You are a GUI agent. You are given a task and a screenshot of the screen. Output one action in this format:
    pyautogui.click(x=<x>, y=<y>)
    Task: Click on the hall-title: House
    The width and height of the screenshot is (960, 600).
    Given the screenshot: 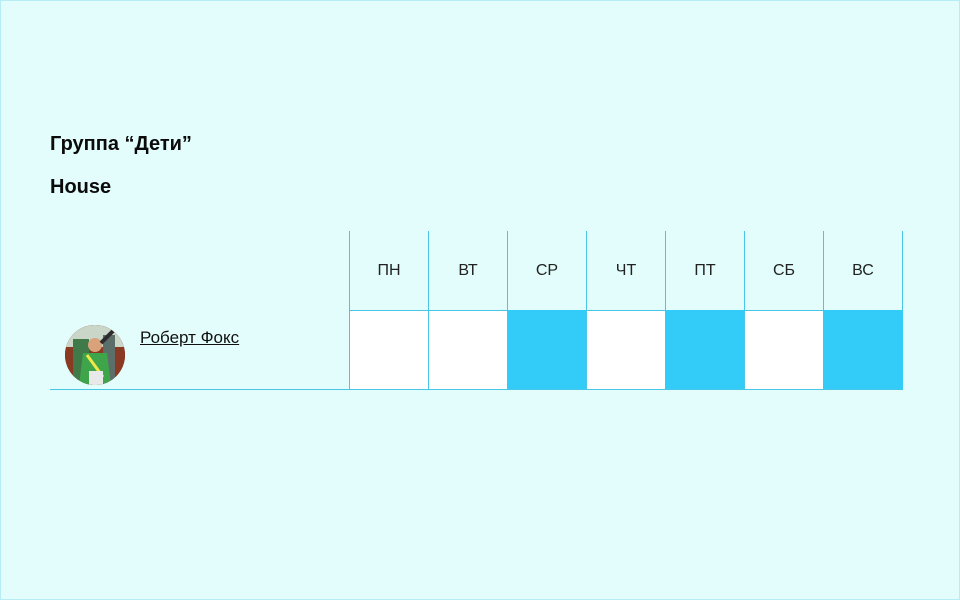 What is the action you would take?
    pyautogui.click(x=81, y=187)
    